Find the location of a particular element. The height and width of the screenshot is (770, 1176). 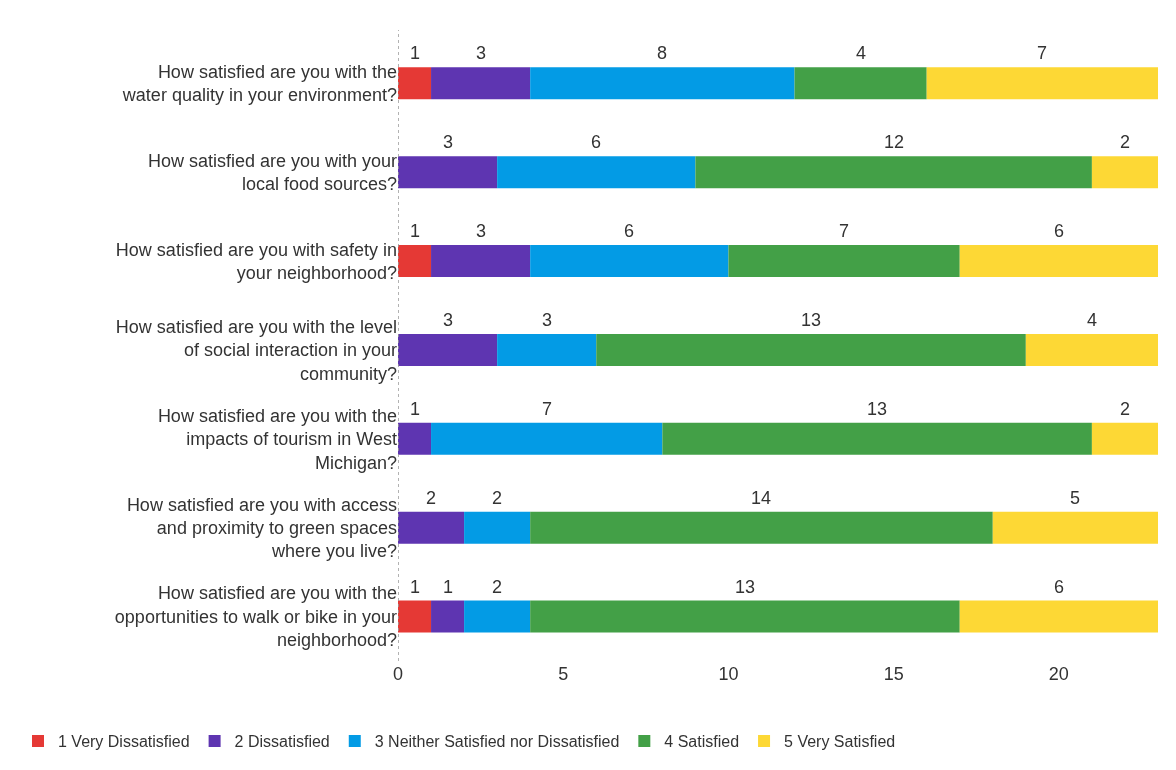

x-tick-label: 10 is located at coordinates (728, 674).